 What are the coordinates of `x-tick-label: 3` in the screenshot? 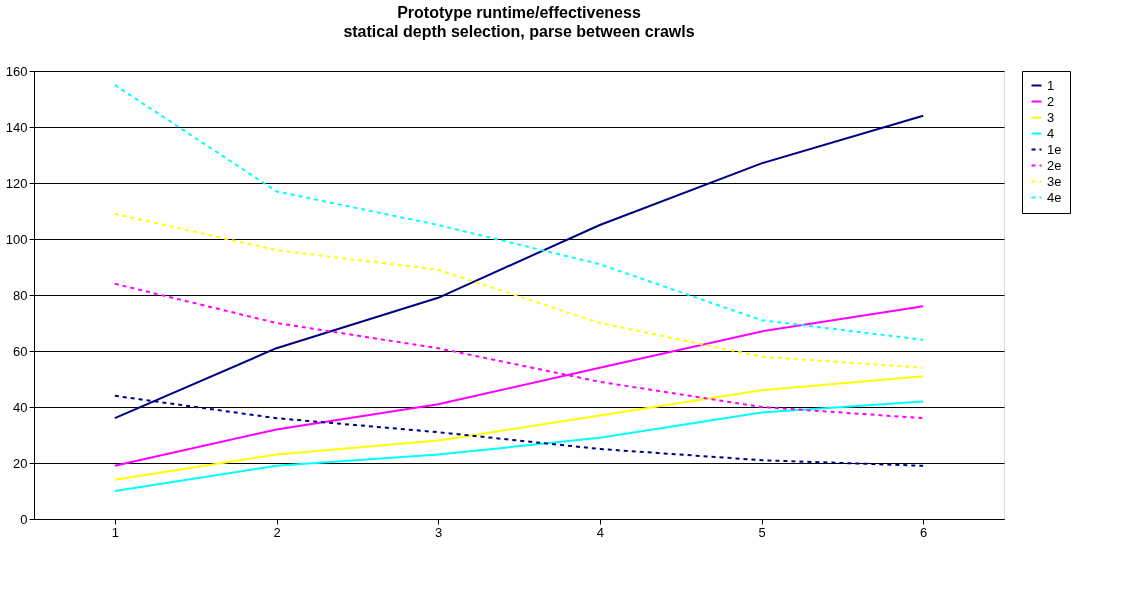 It's located at (439, 532).